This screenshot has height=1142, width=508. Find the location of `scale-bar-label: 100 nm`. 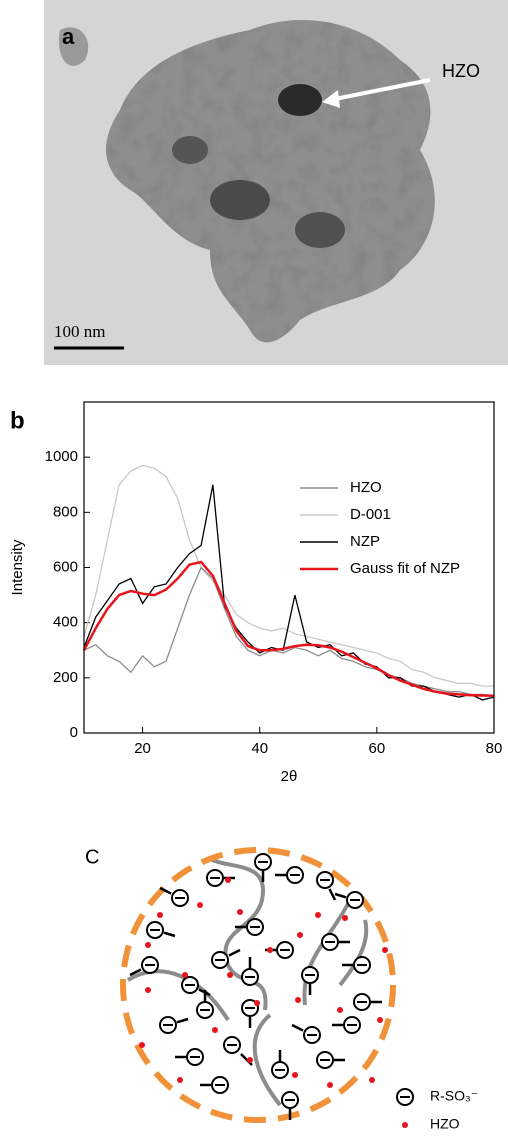

scale-bar-label: 100 nm is located at coordinates (79, 331).